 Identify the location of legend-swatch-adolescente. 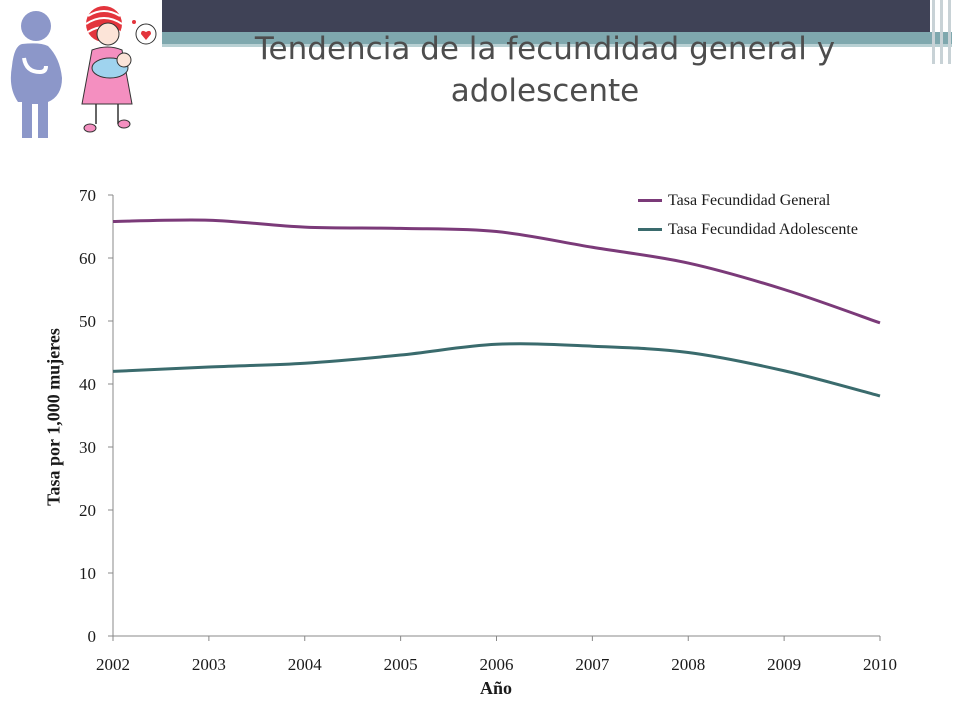
(650, 229).